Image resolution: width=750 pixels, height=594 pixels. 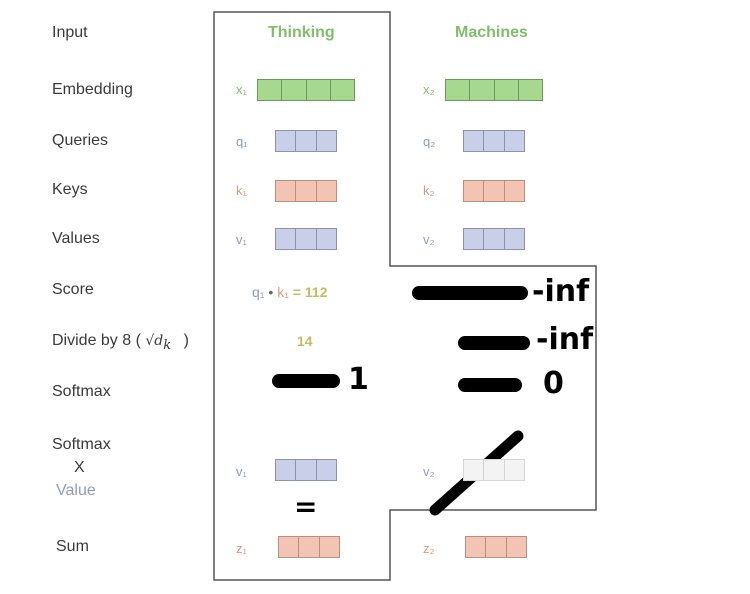 I want to click on v1-label: v₁, so click(x=241, y=239).